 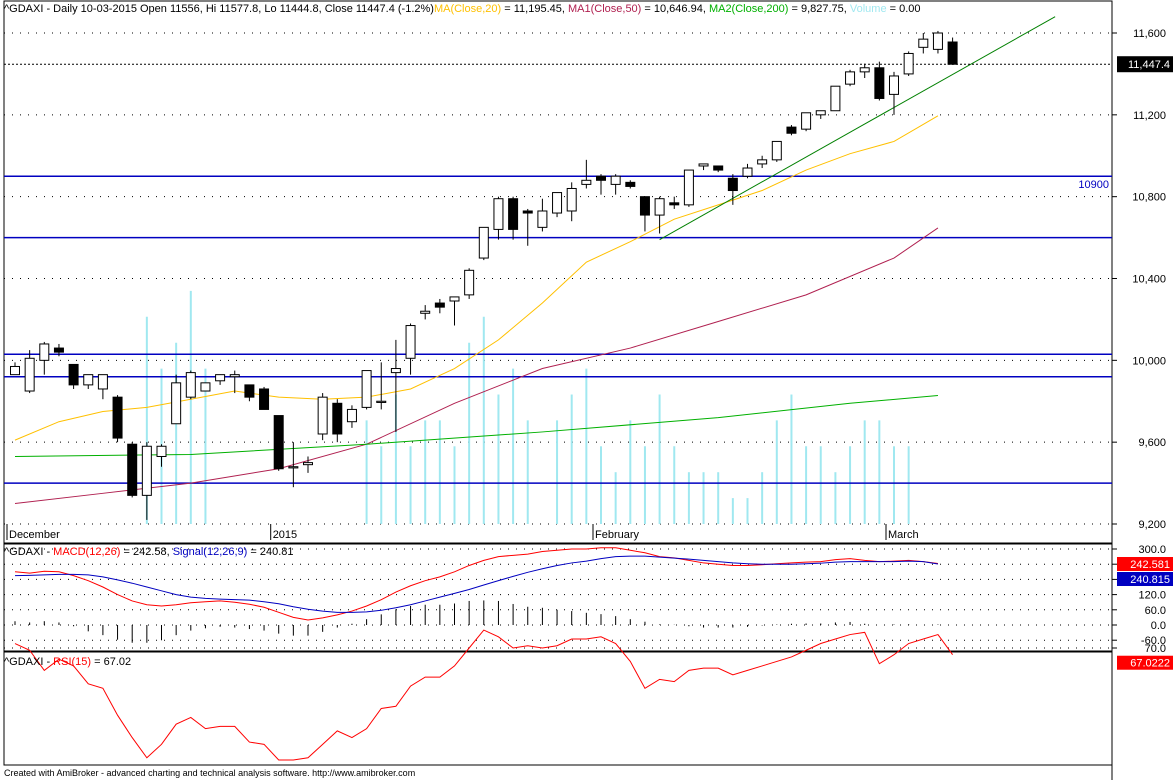 What do you see at coordinates (903, 9) in the screenshot?
I see `title-run: = 0.00` at bounding box center [903, 9].